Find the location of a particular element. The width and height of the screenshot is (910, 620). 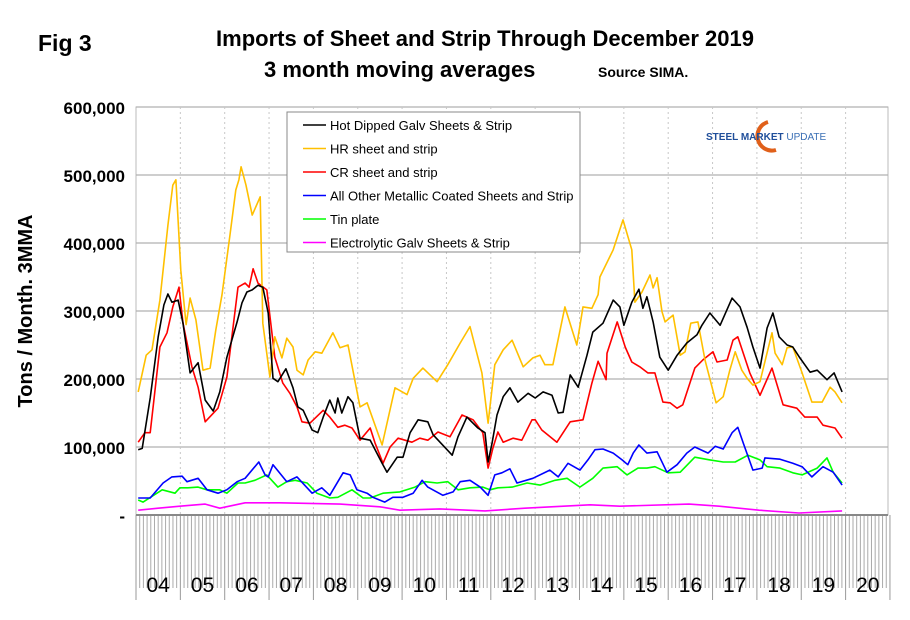

x-tick-label: 07 is located at coordinates (291, 585).